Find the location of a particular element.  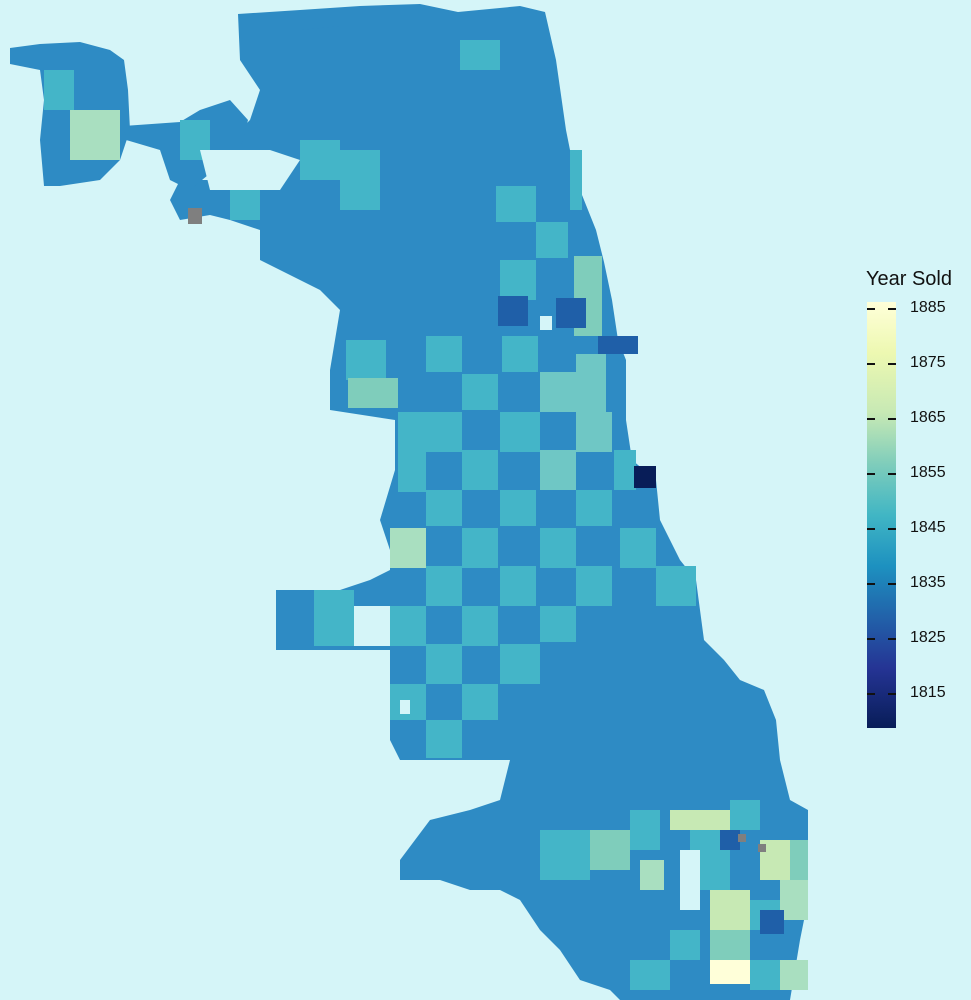

north-notch is located at coordinates (330, 48).